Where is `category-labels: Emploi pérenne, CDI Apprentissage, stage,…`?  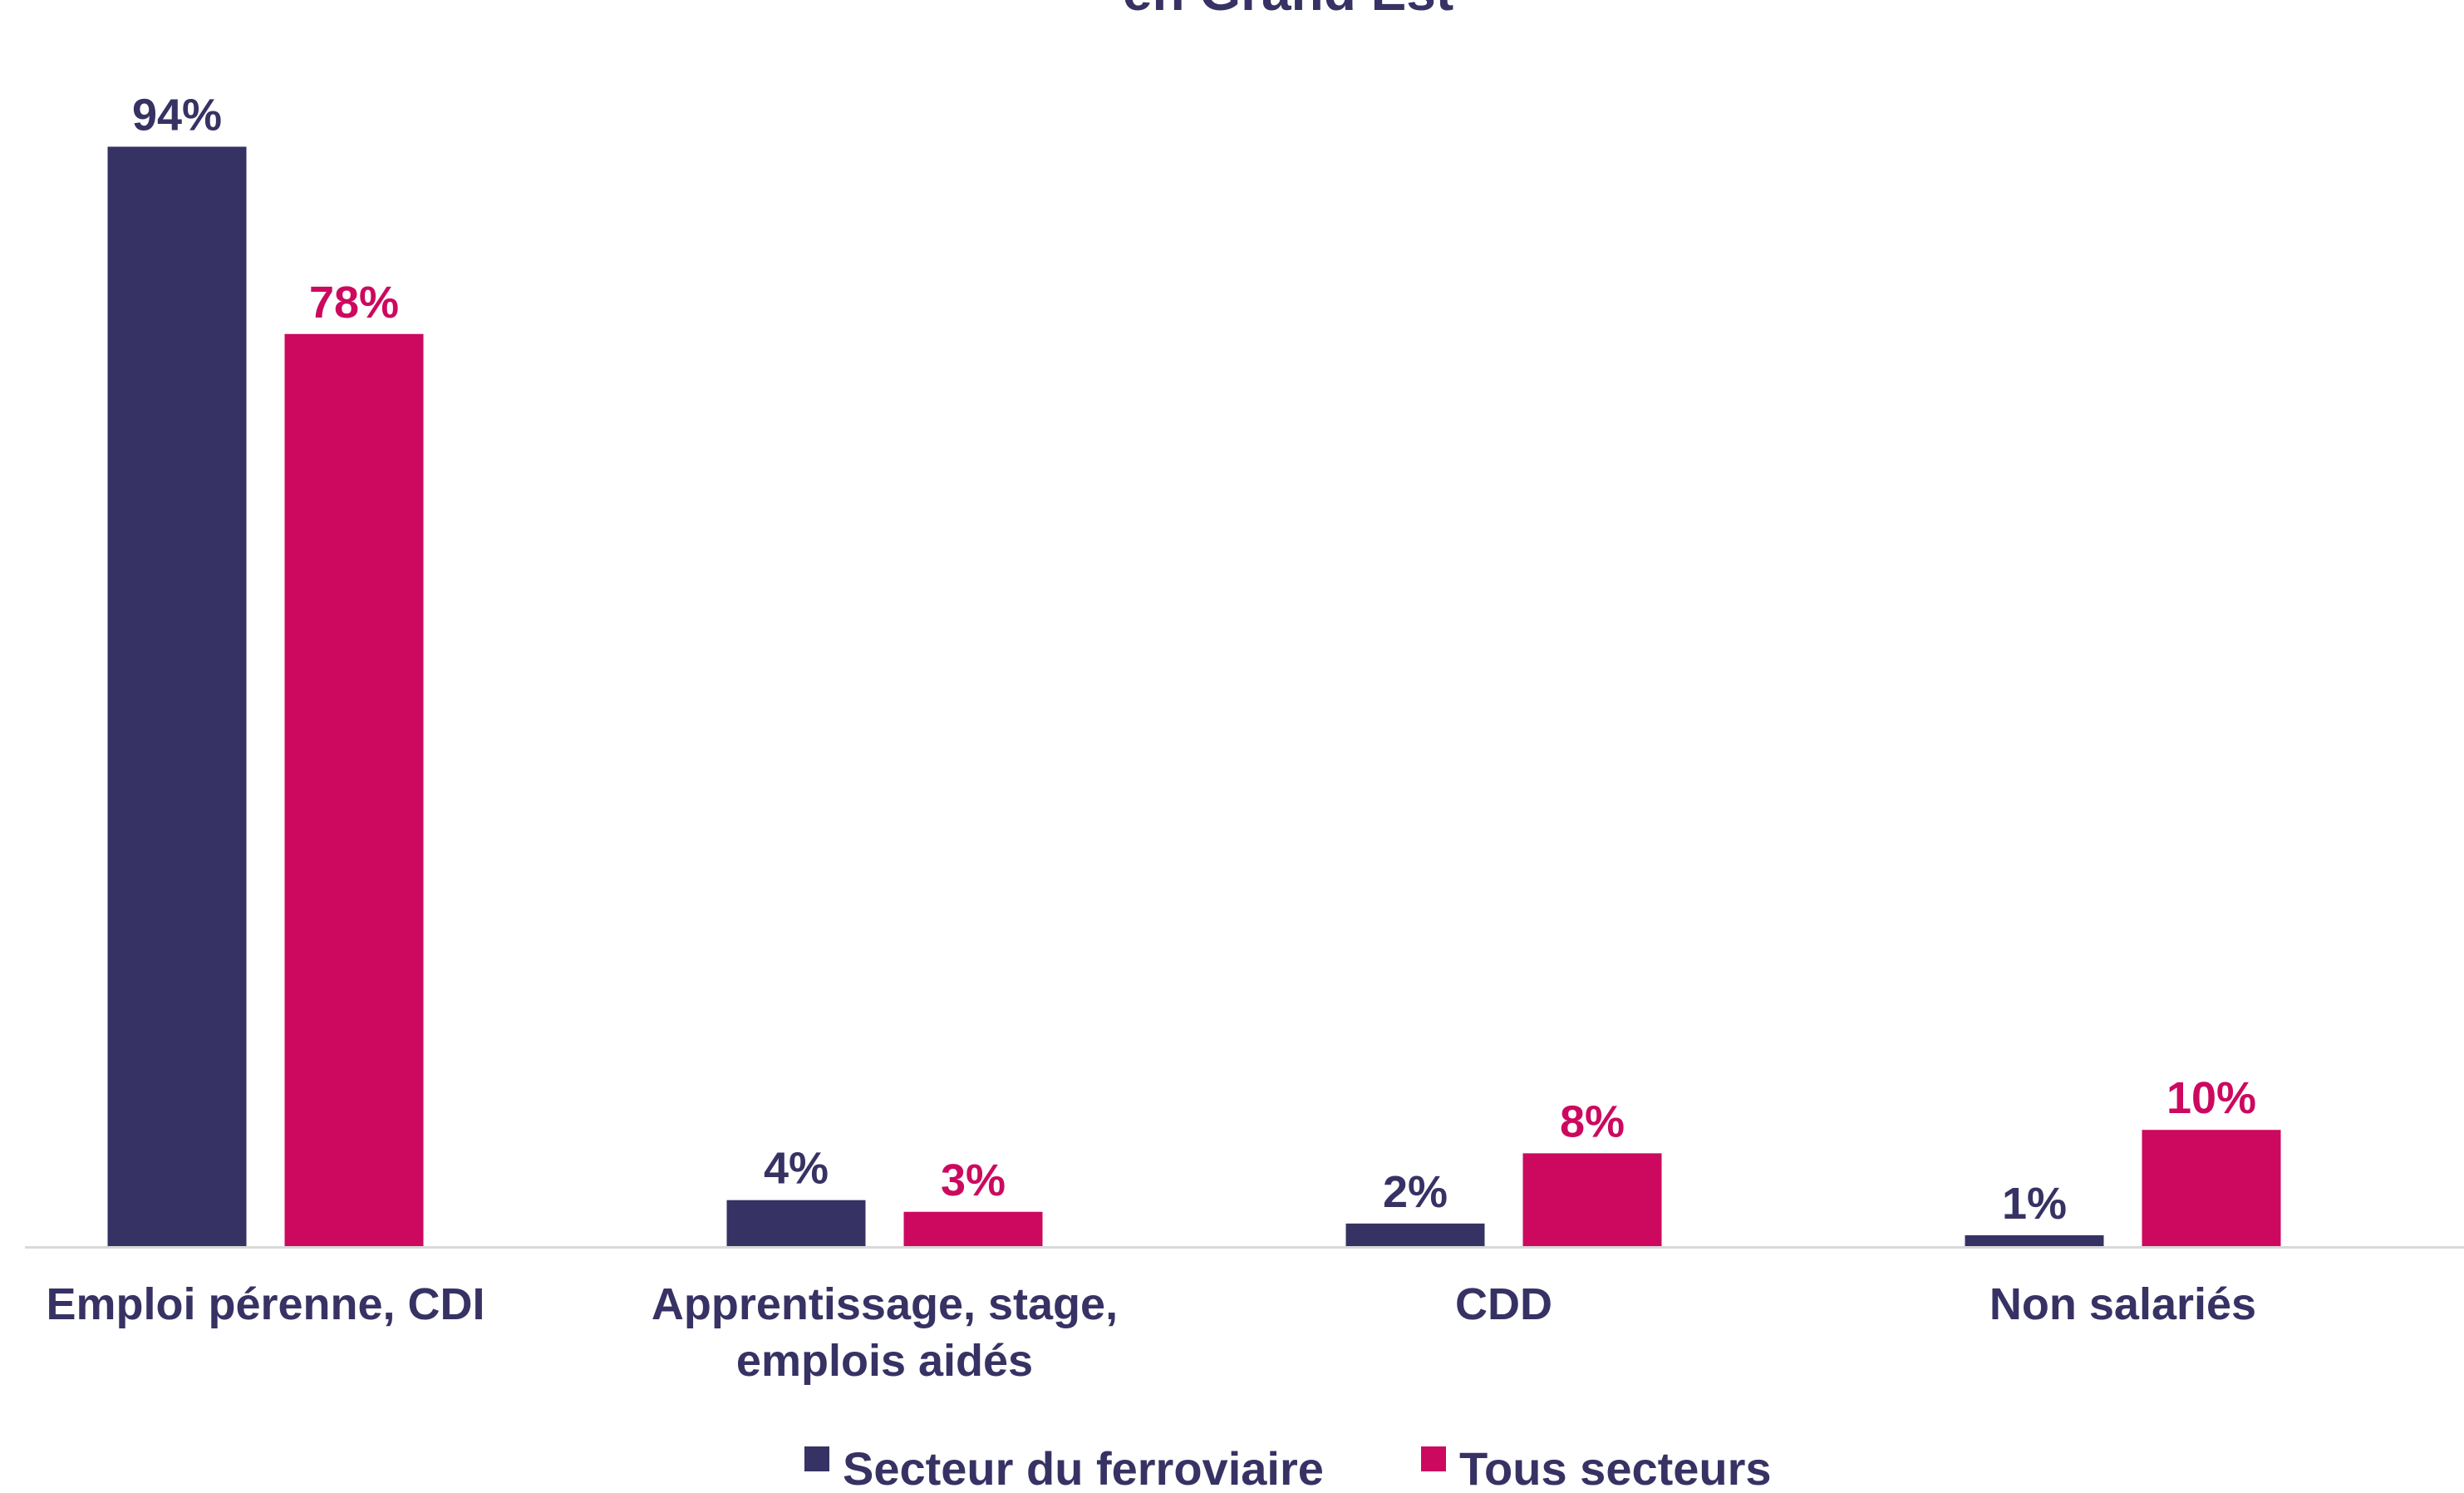
category-labels: Emploi pérenne, CDI Apprentissage, stage,… is located at coordinates (1151, 1332).